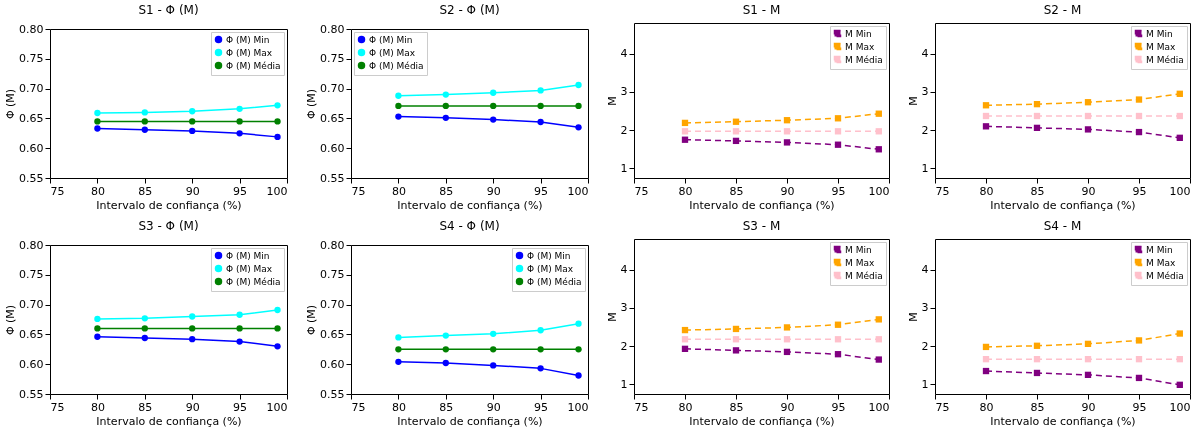 The image size is (1204, 432). What do you see at coordinates (624, 168) in the screenshot?
I see `y-tick-label: 1` at bounding box center [624, 168].